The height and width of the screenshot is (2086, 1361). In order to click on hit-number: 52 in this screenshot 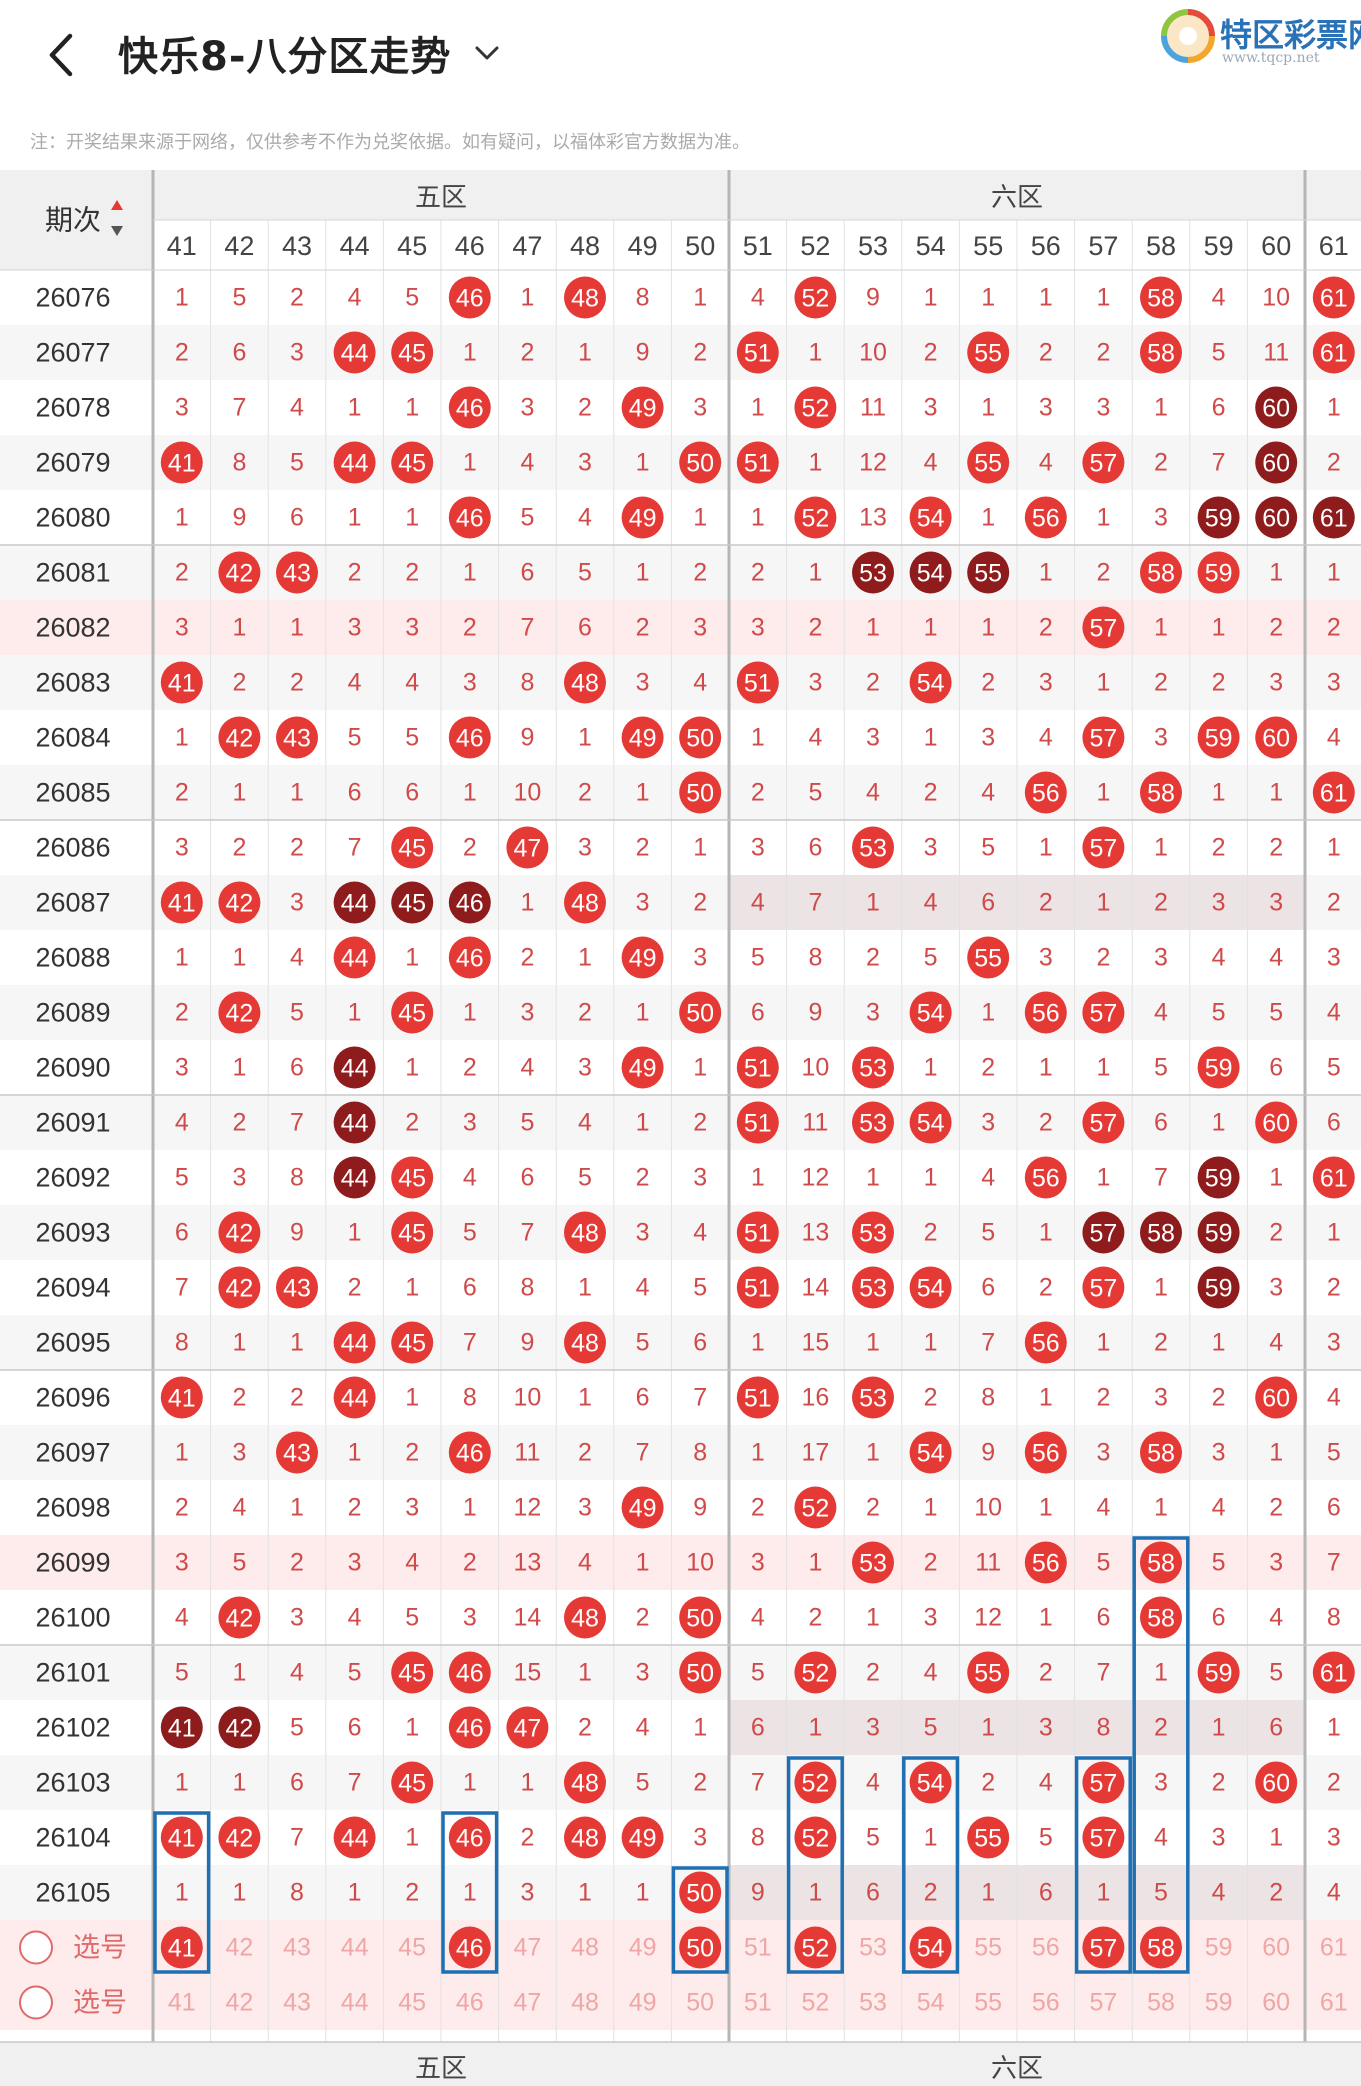, I will do `click(815, 1509)`.